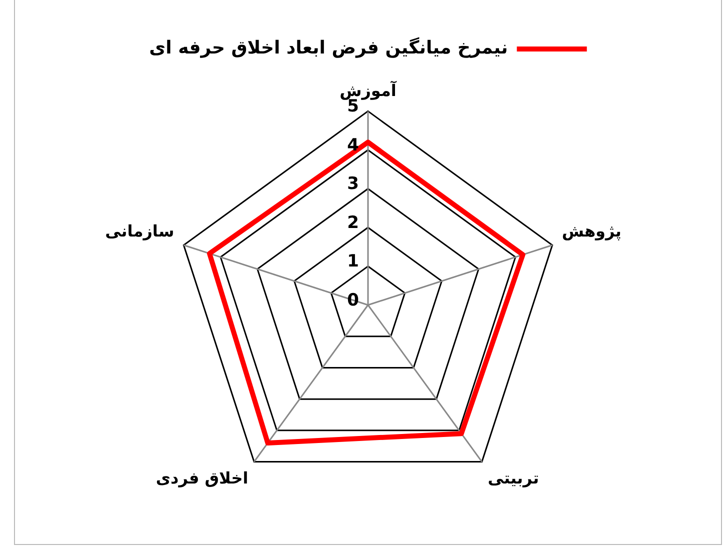 Image resolution: width=725 pixels, height=547 pixels. I want to click on y-tick-label: 3, so click(353, 184).